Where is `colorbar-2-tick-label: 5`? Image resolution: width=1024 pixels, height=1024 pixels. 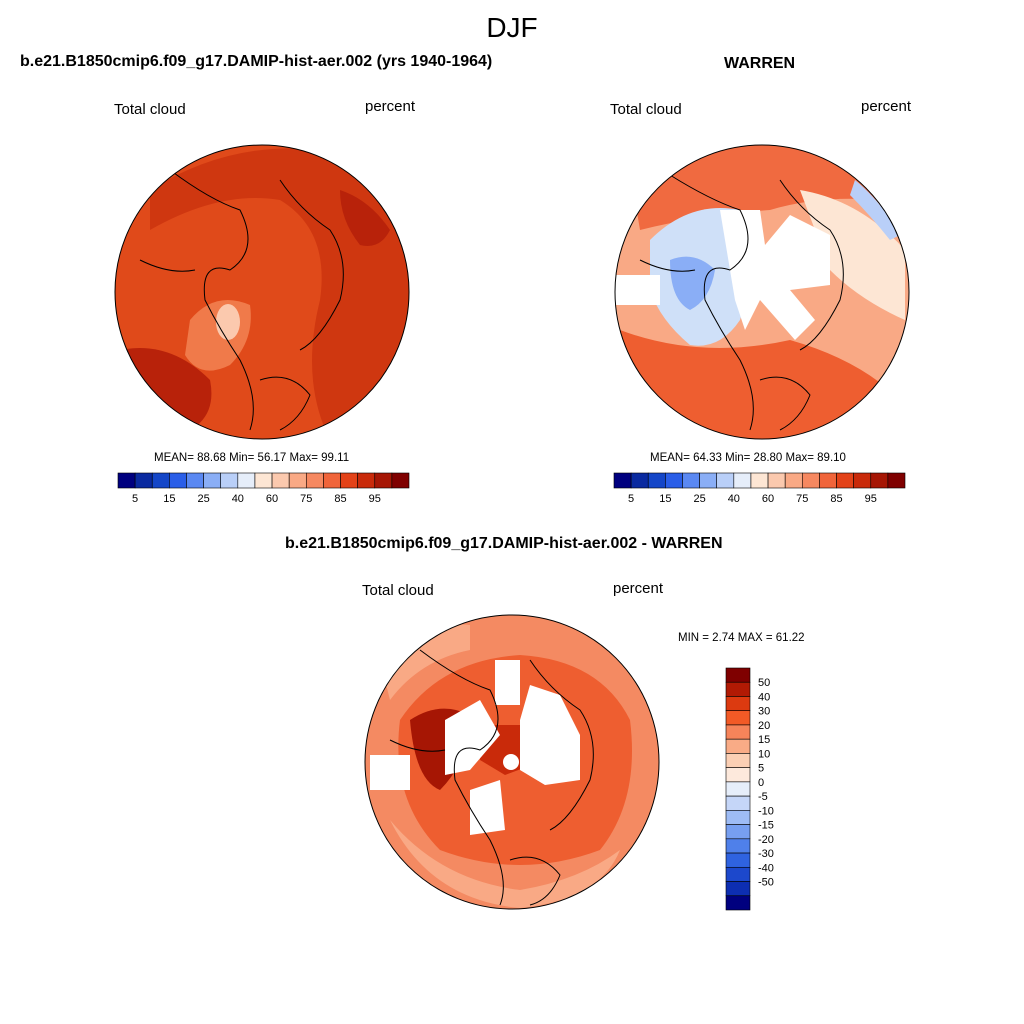
colorbar-2-tick-label: 5 is located at coordinates (631, 499).